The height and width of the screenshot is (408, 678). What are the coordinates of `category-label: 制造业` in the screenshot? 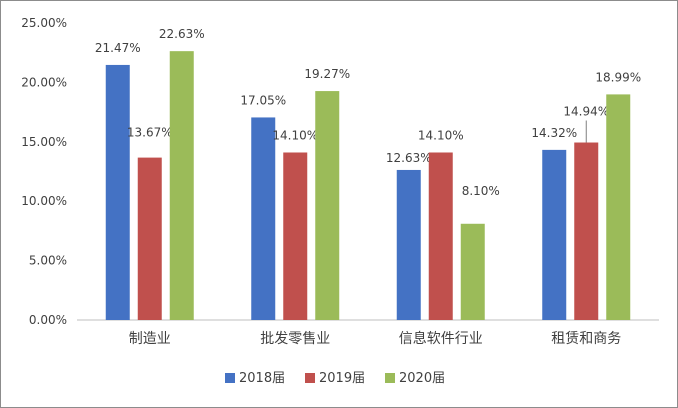 It's located at (150, 339).